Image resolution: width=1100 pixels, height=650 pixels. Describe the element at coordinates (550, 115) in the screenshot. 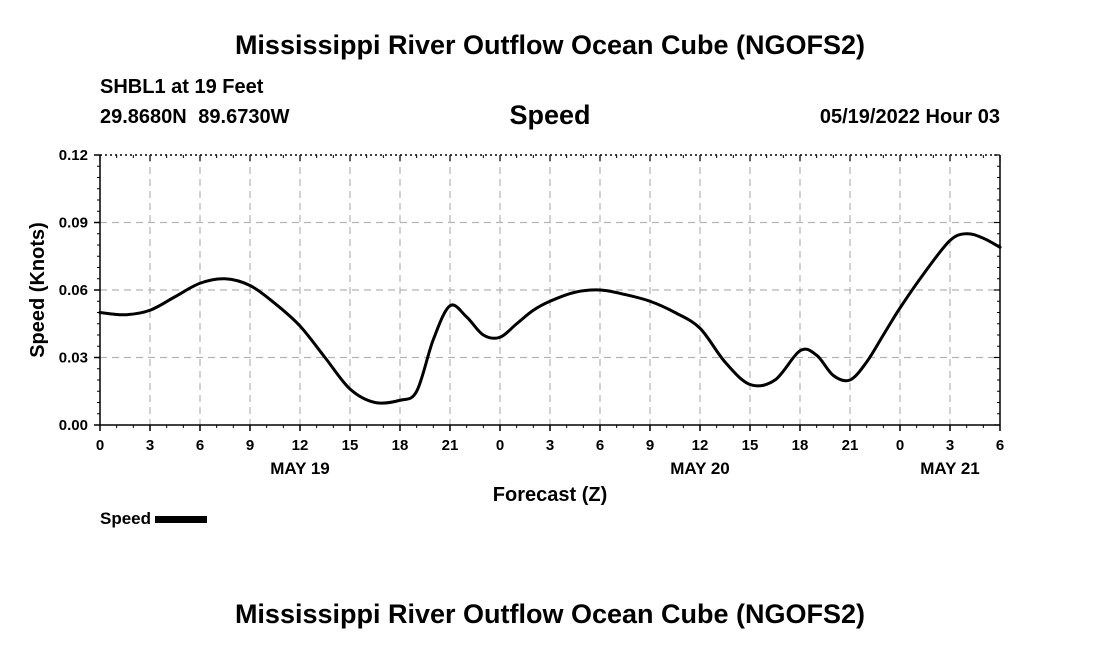

I see `chart-subtitle: Speed` at that location.